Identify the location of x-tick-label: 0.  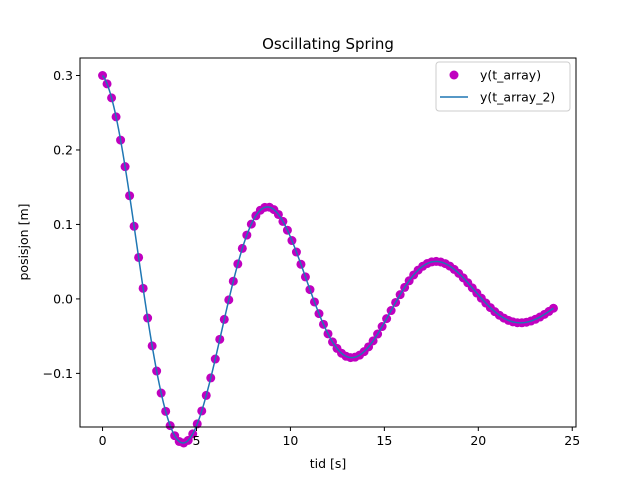
(103, 440).